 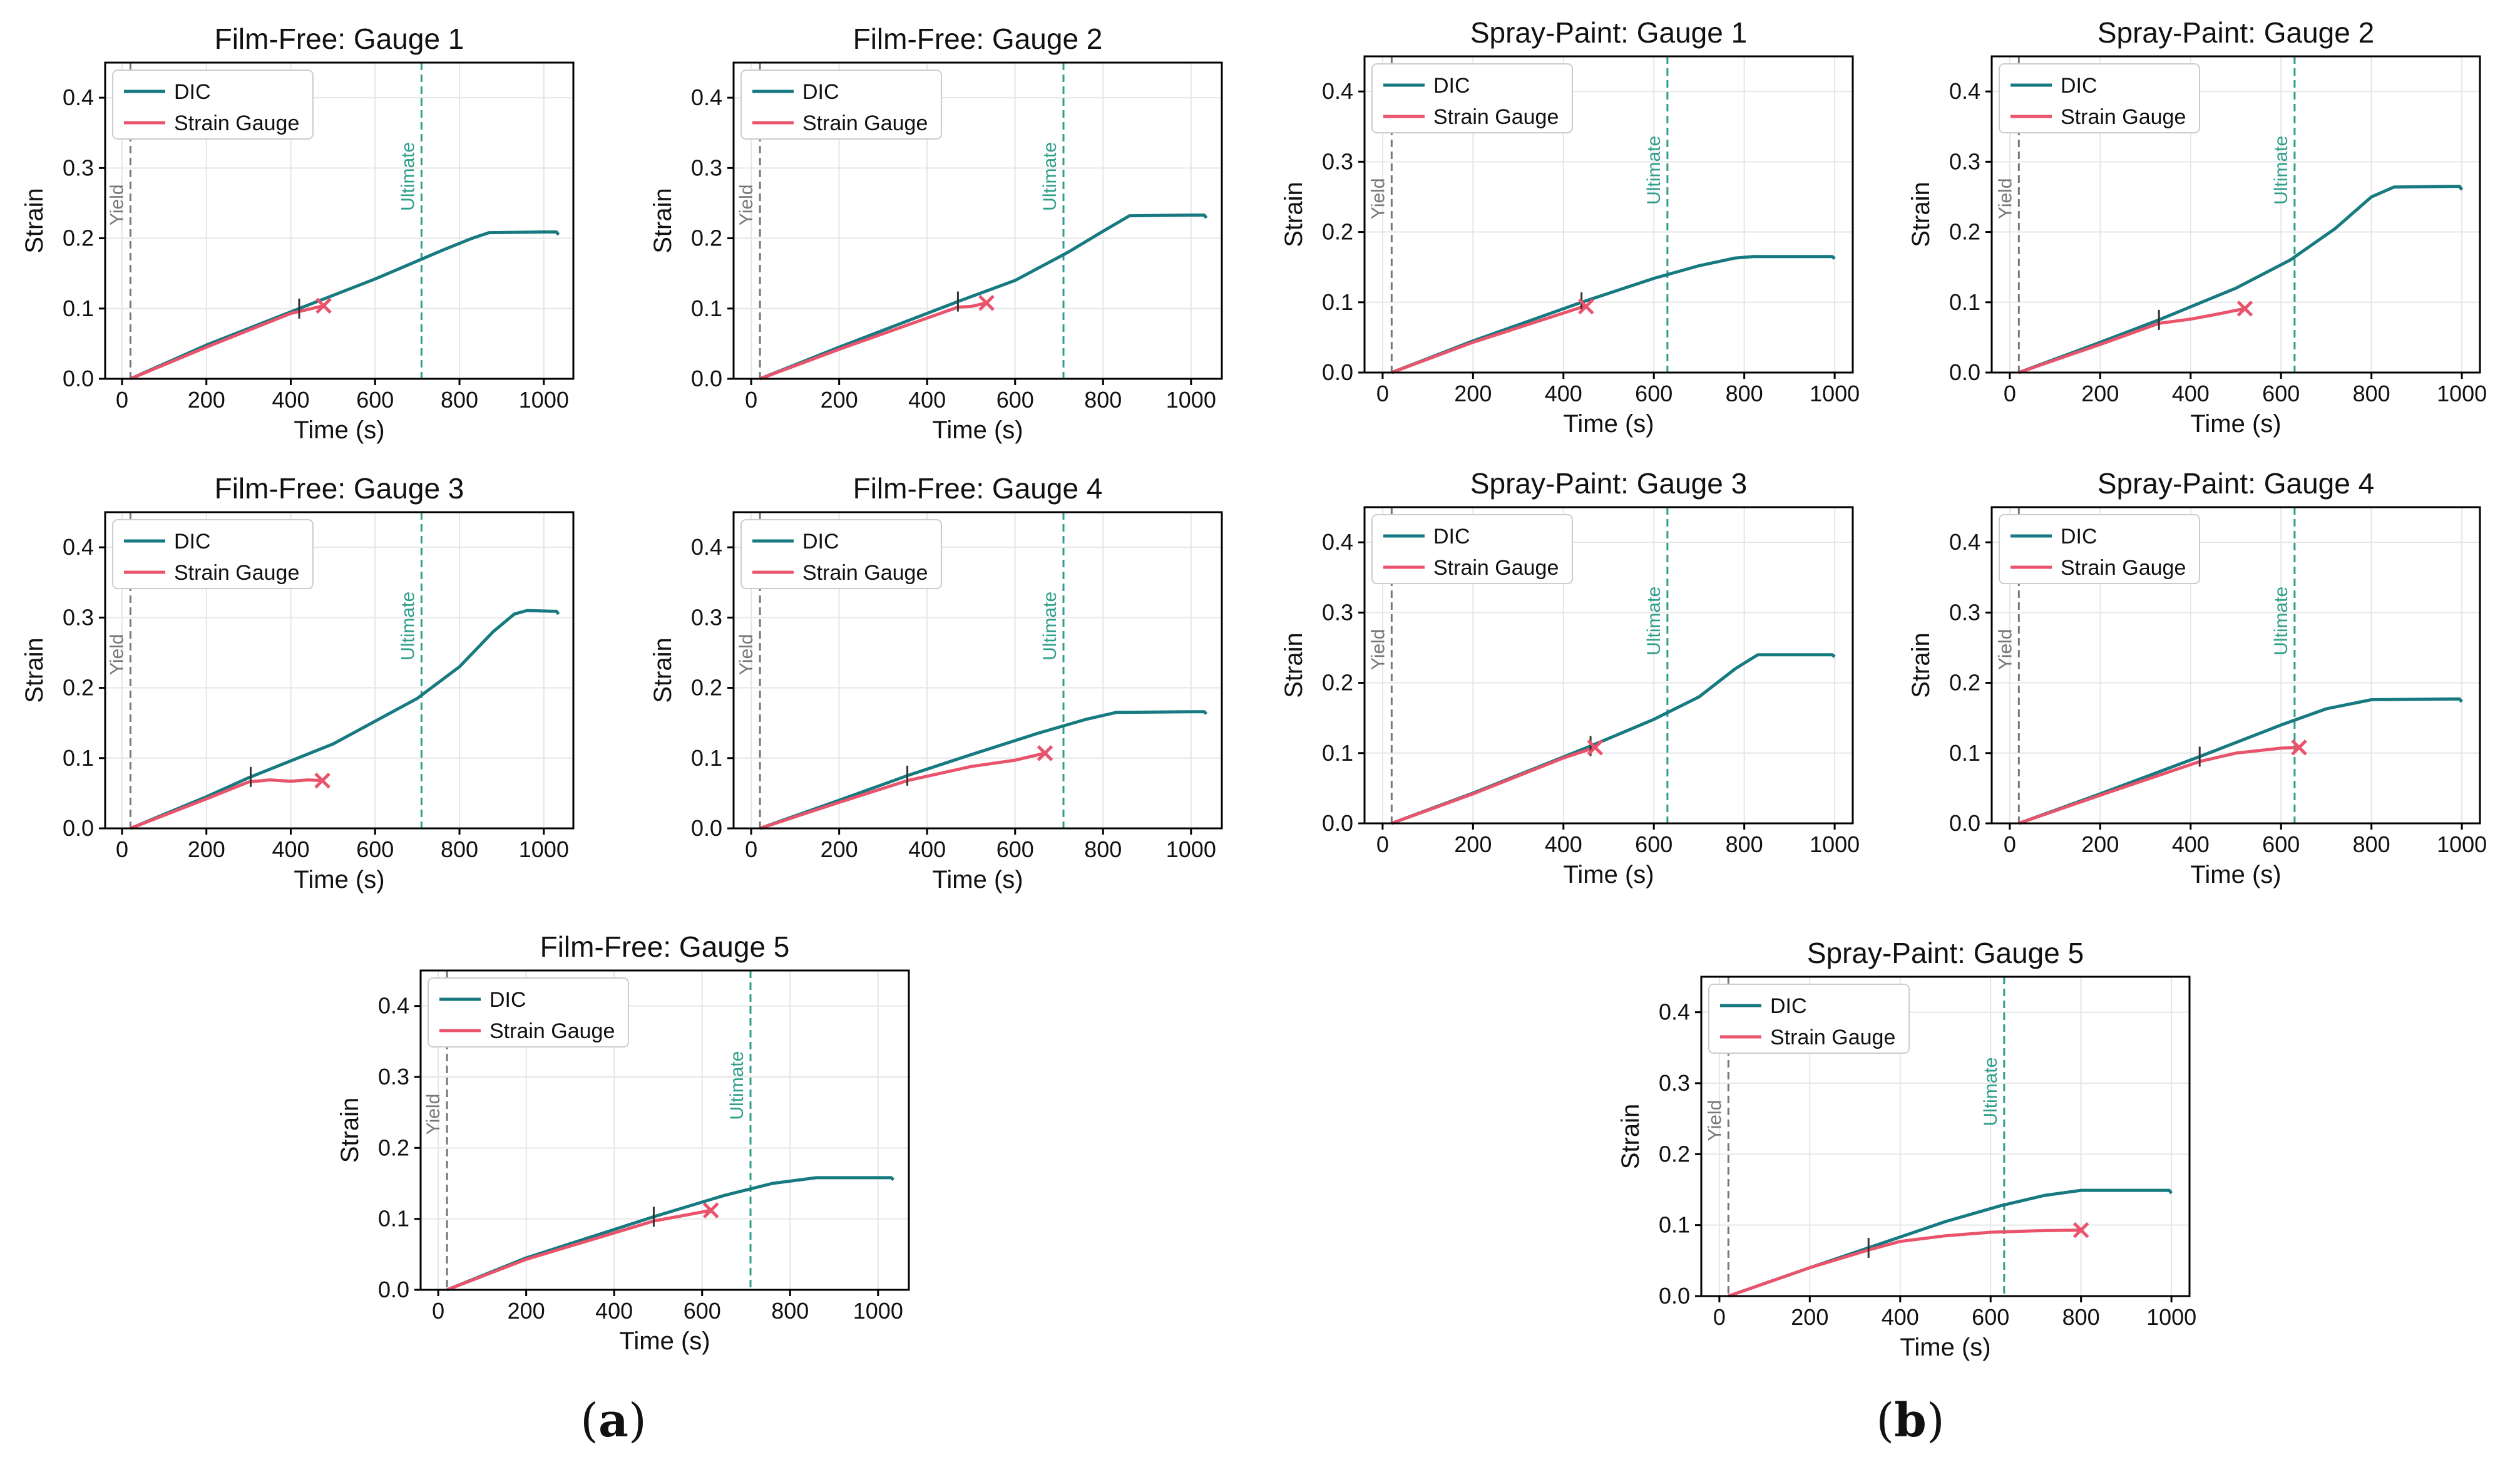 What do you see at coordinates (1885, 1421) in the screenshot?
I see `caption-b-open: (` at bounding box center [1885, 1421].